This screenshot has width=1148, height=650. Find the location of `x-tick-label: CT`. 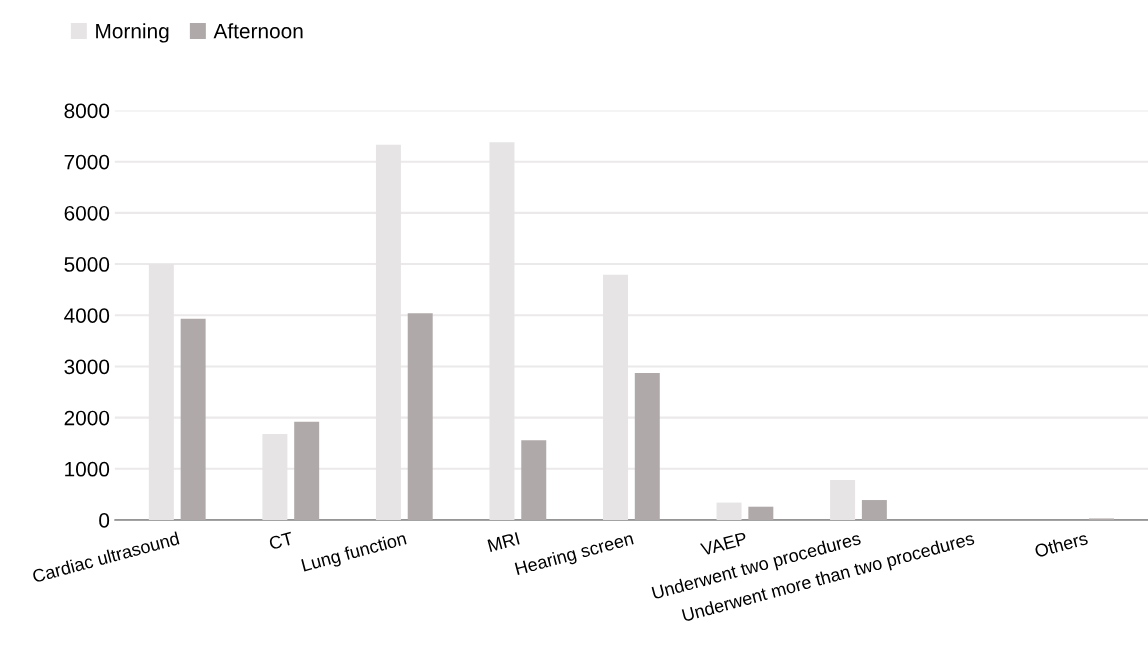

x-tick-label: CT is located at coordinates (281, 540).